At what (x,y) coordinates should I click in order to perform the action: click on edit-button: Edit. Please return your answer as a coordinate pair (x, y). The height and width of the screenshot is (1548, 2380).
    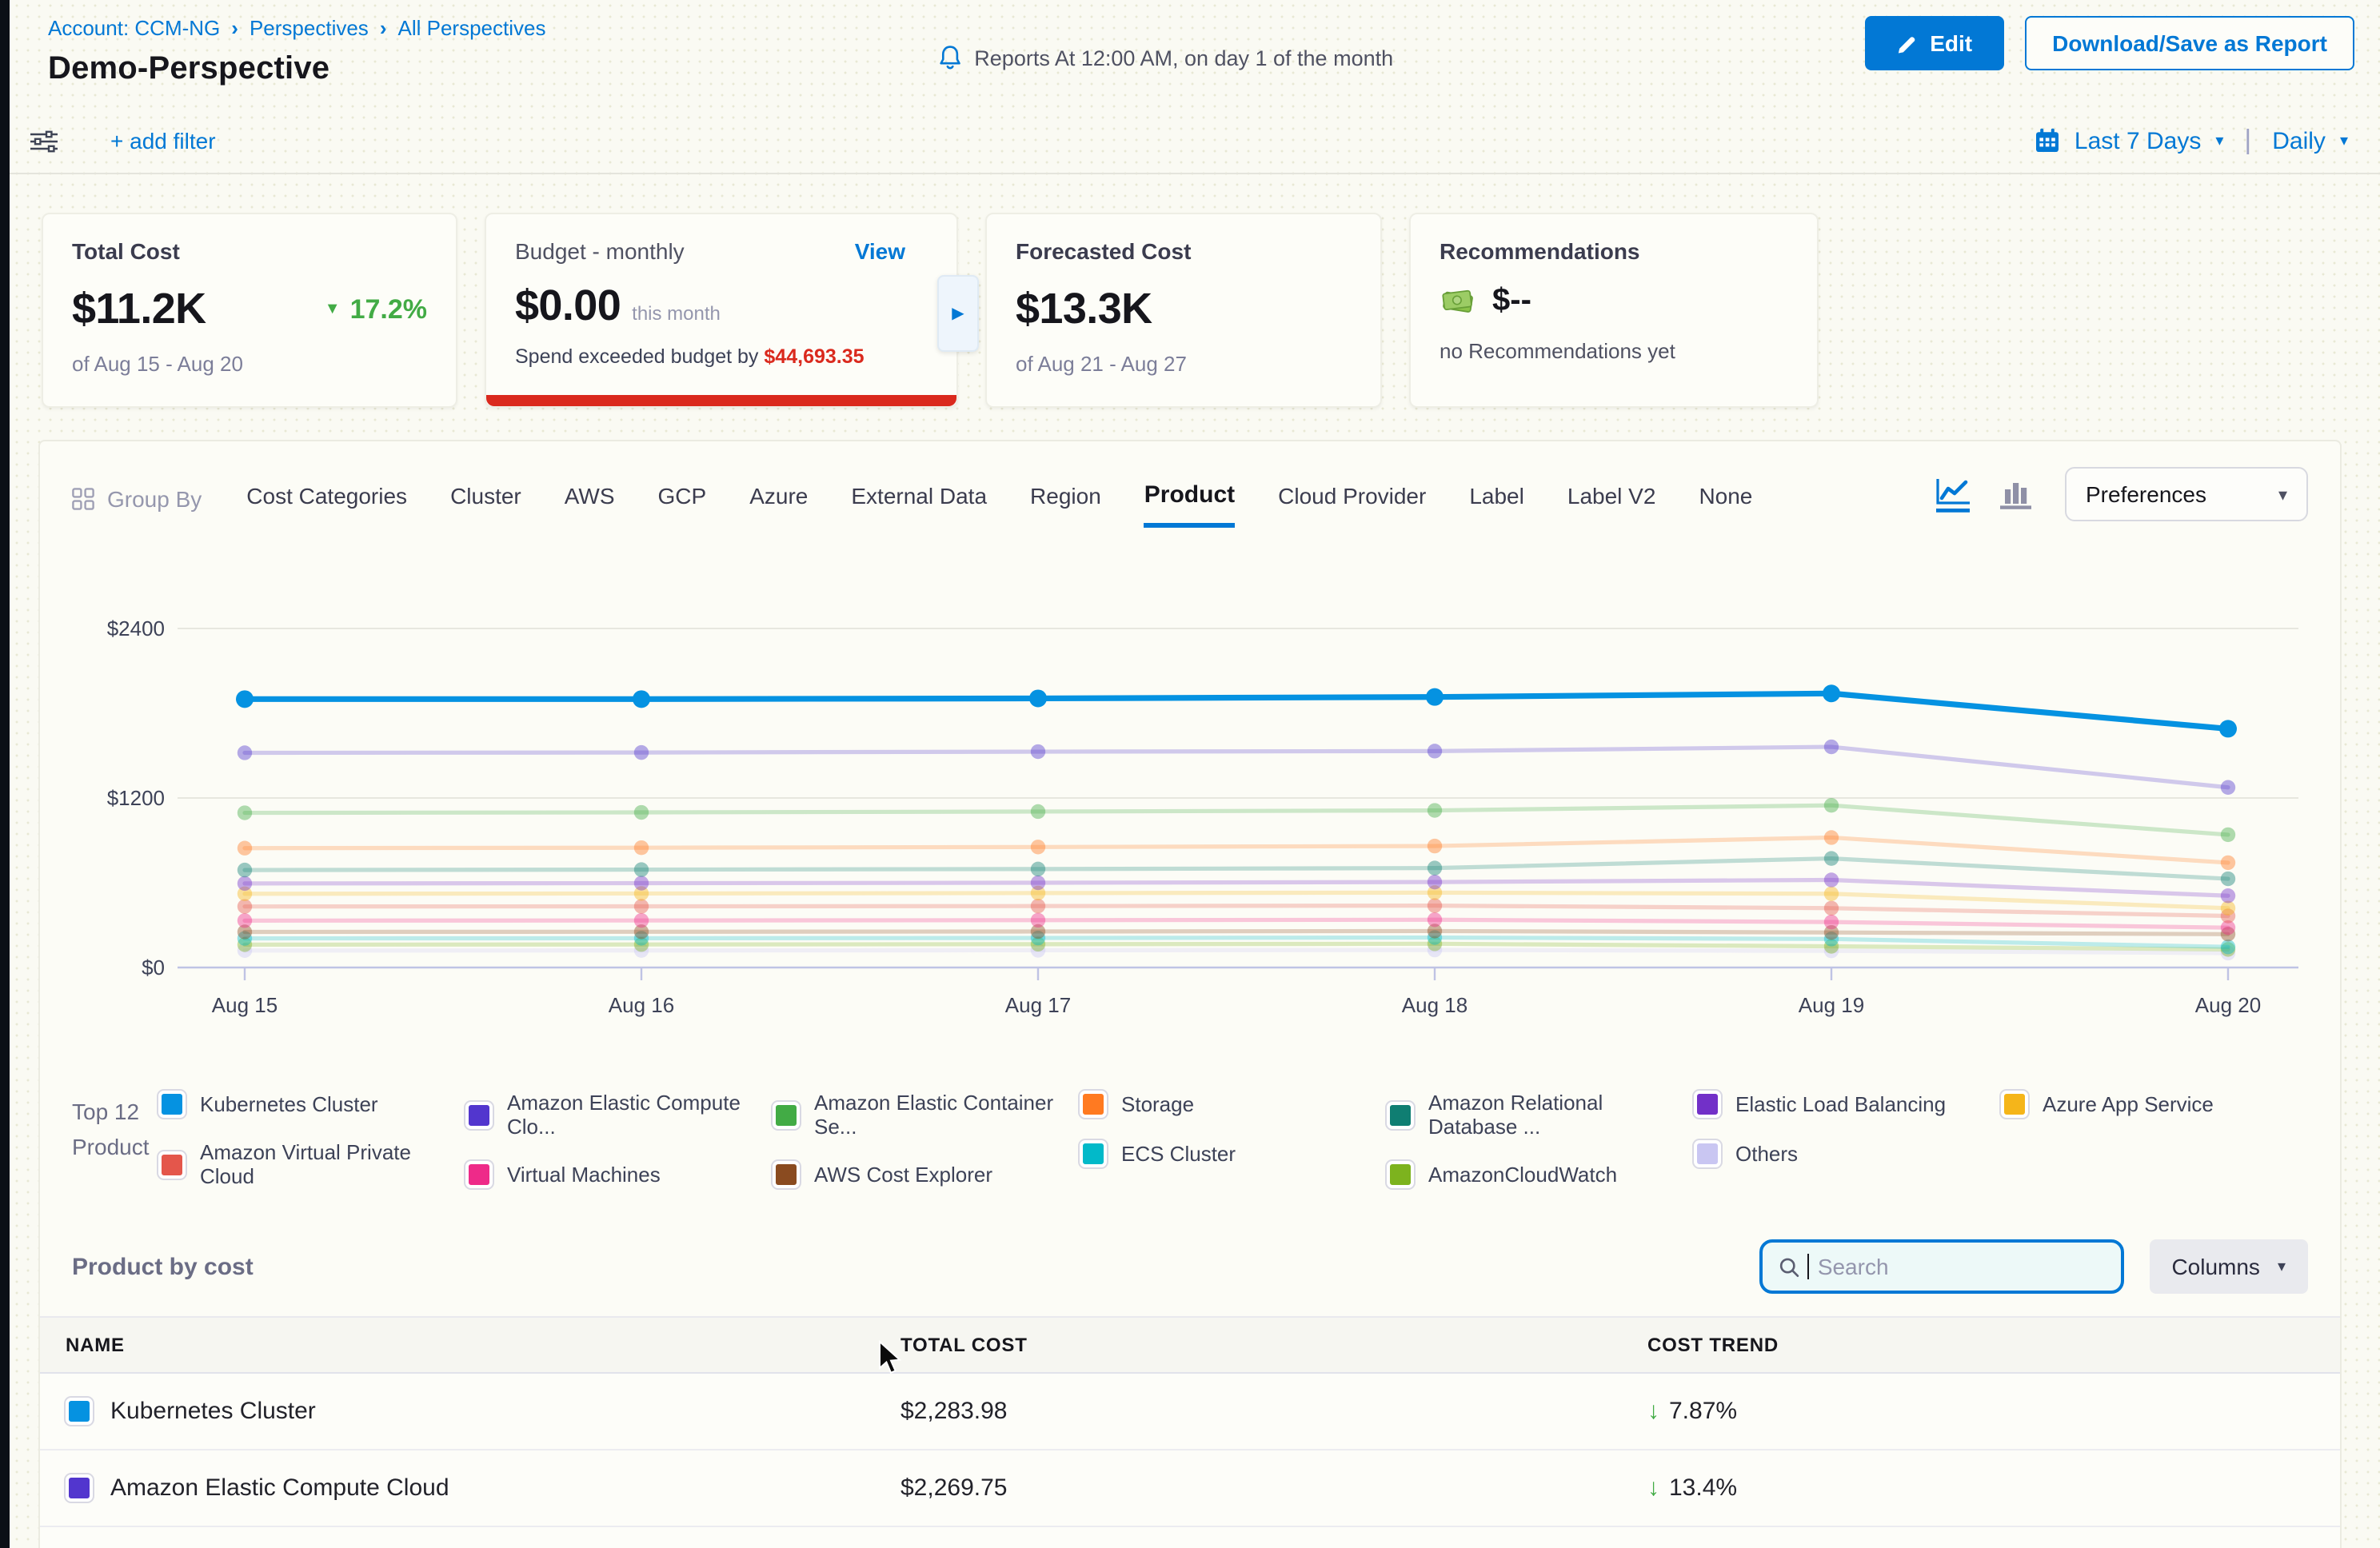
    Looking at the image, I should click on (1934, 43).